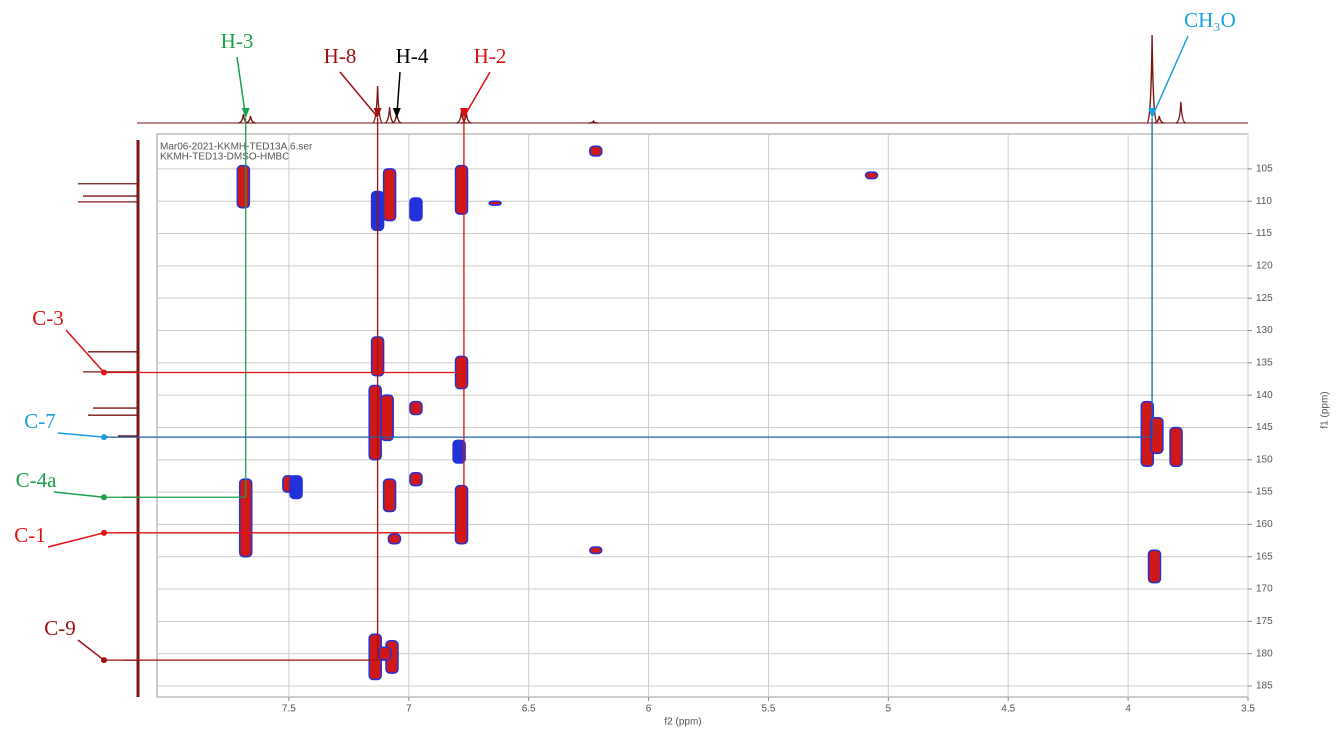 Image resolution: width=1336 pixels, height=731 pixels. What do you see at coordinates (1264, 492) in the screenshot?
I see `y-tick-label: 155` at bounding box center [1264, 492].